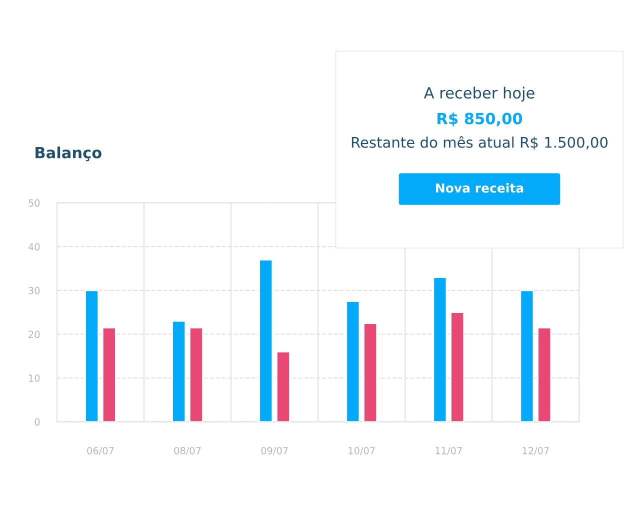  Describe the element at coordinates (34, 203) in the screenshot. I see `y-tick-label: 50` at that location.